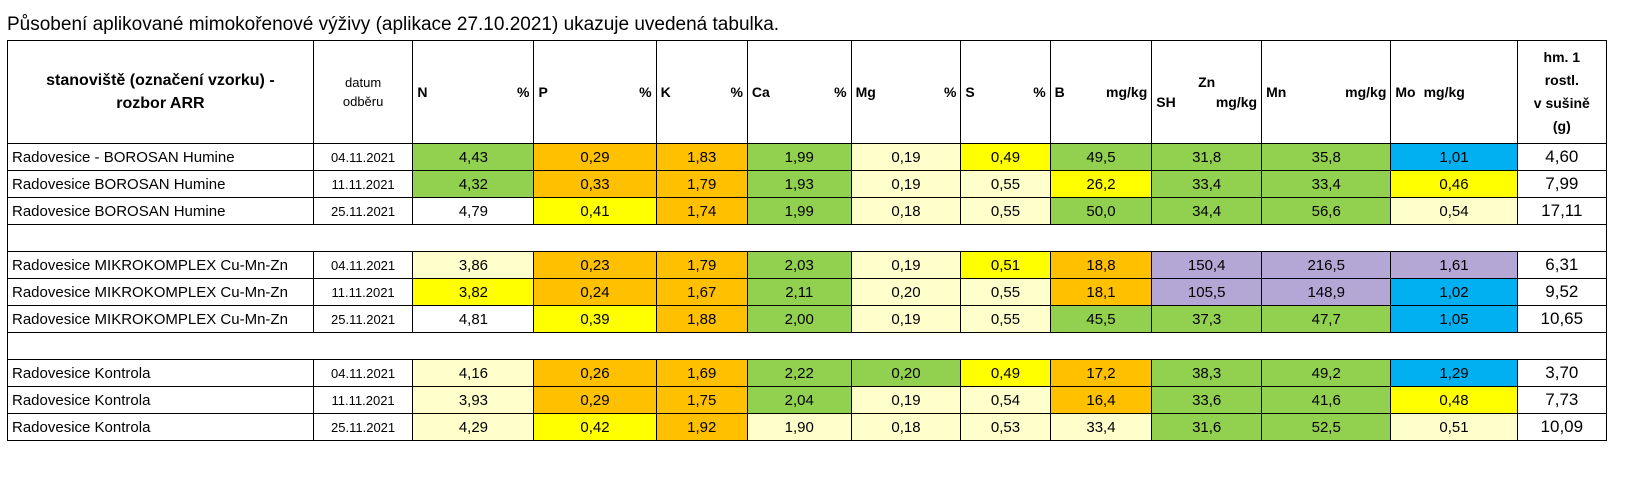  Describe the element at coordinates (1101, 292) in the screenshot. I see `value-cell-b: 18,1` at that location.